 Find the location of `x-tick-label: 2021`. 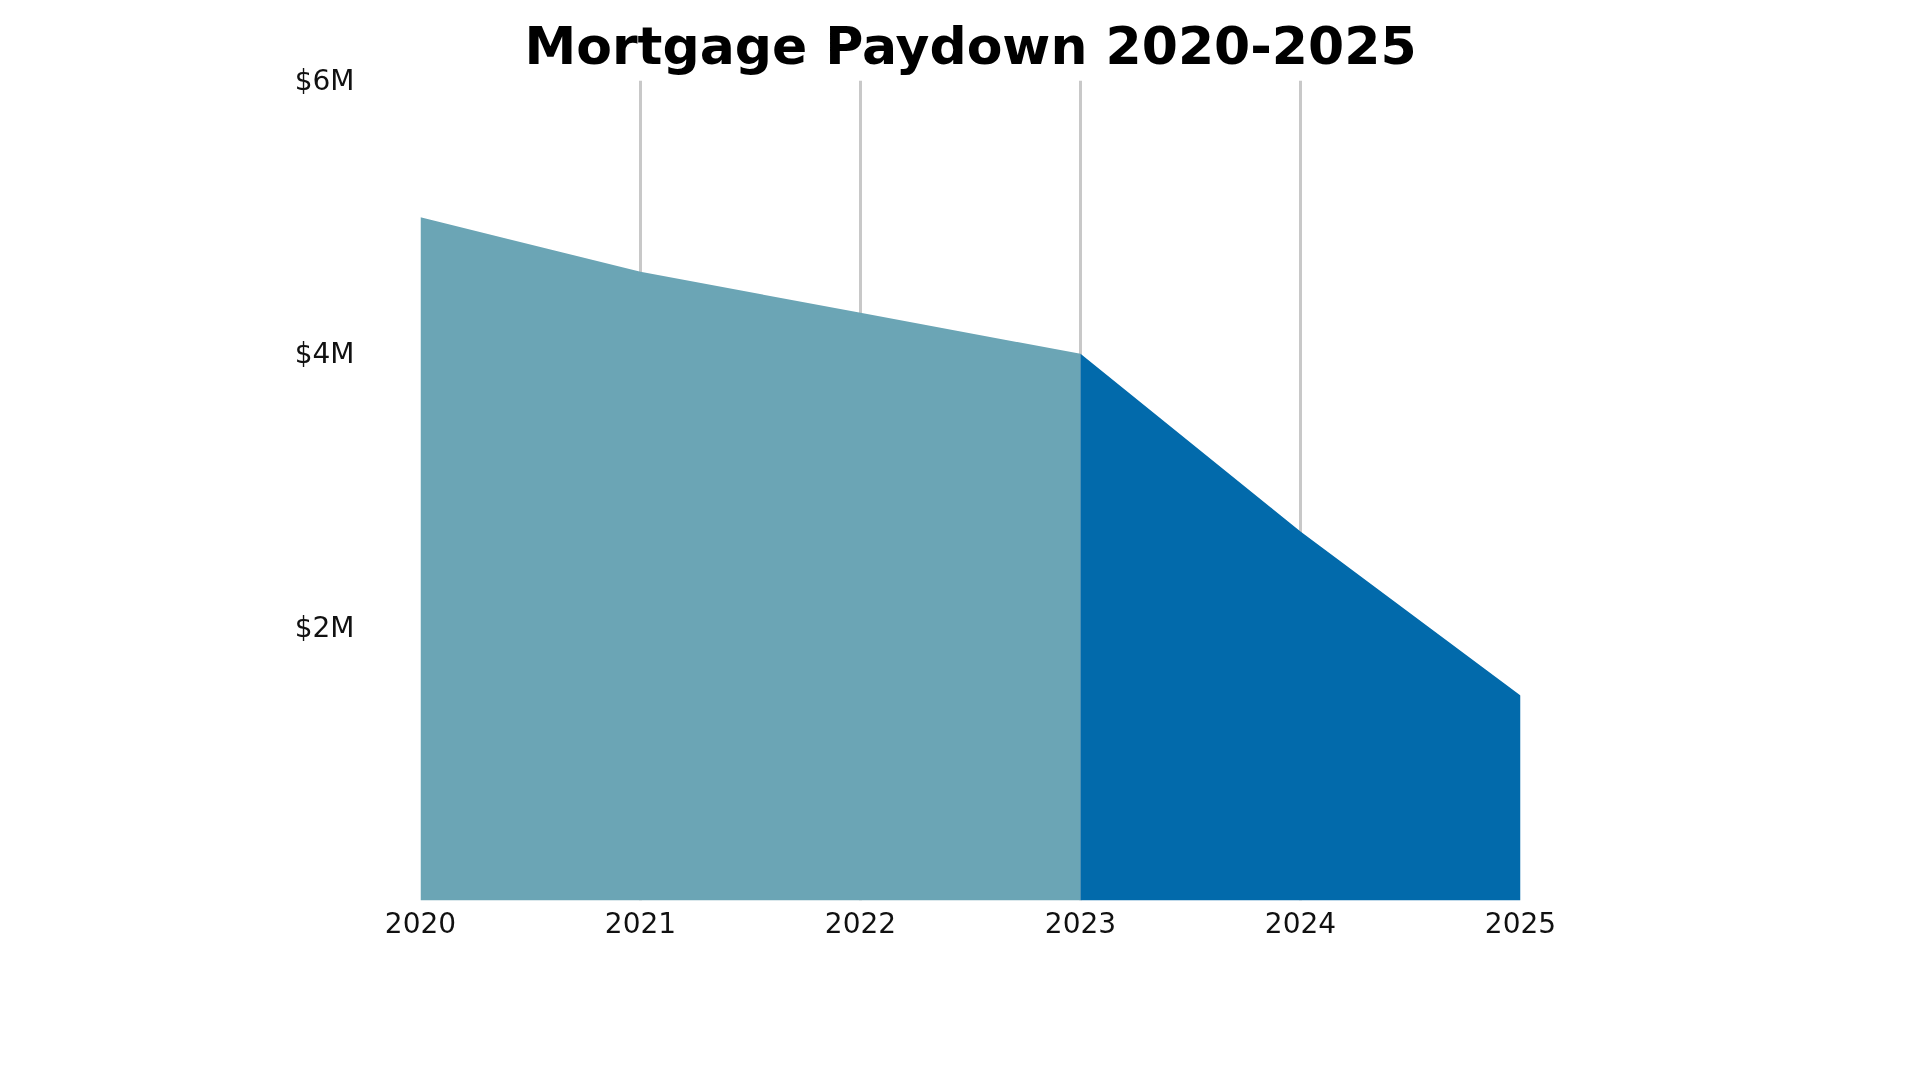

x-tick-label: 2021 is located at coordinates (640, 923).